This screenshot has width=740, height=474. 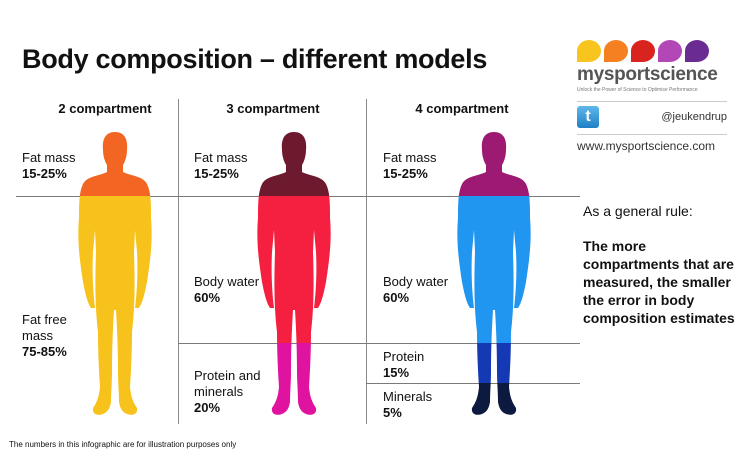 I want to click on body-figure-3-compartment, so click(x=294, y=273).